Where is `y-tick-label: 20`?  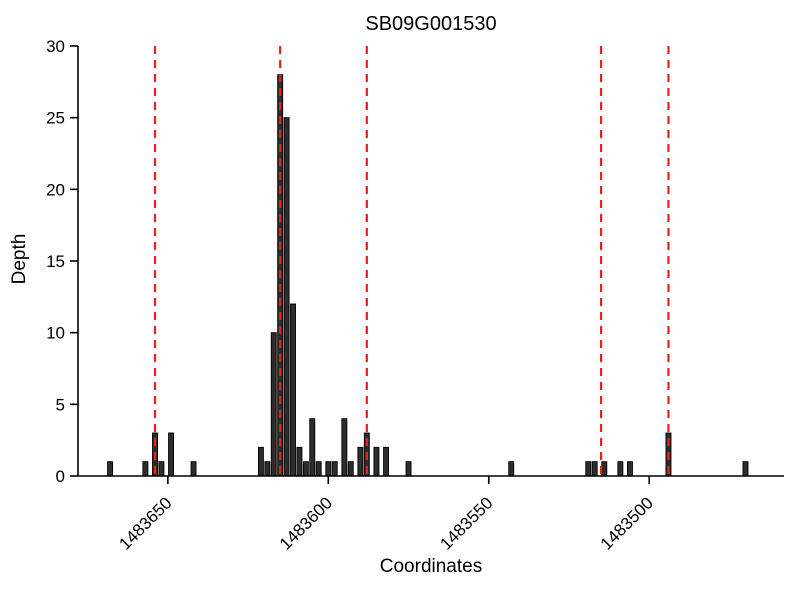 y-tick-label: 20 is located at coordinates (55, 189).